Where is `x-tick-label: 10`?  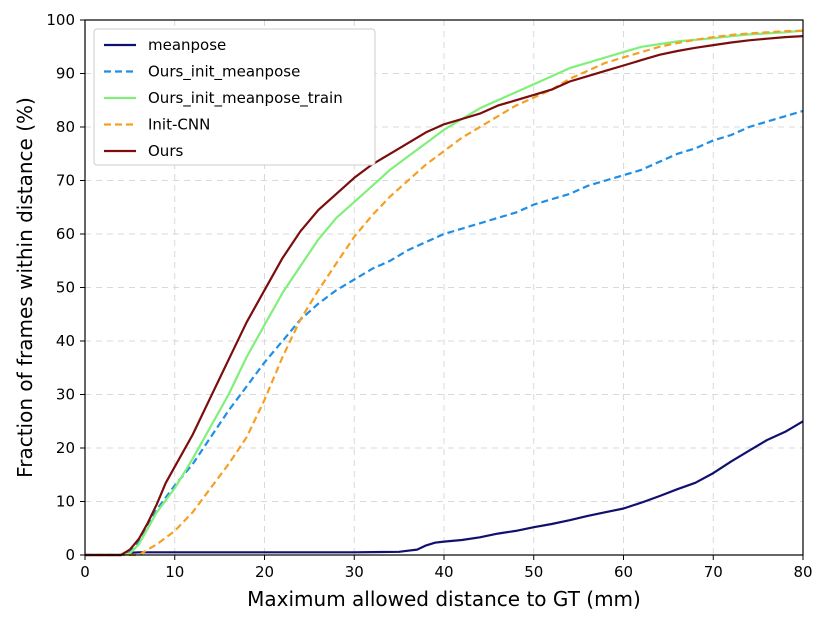 x-tick-label: 10 is located at coordinates (174, 572).